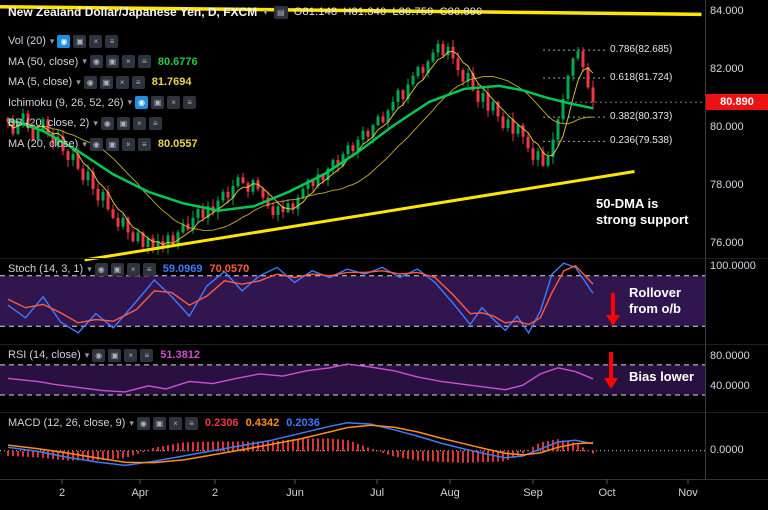 The width and height of the screenshot is (768, 510). Describe the element at coordinates (303, 423) in the screenshot. I see `indicator-value: 0.2036` at that location.